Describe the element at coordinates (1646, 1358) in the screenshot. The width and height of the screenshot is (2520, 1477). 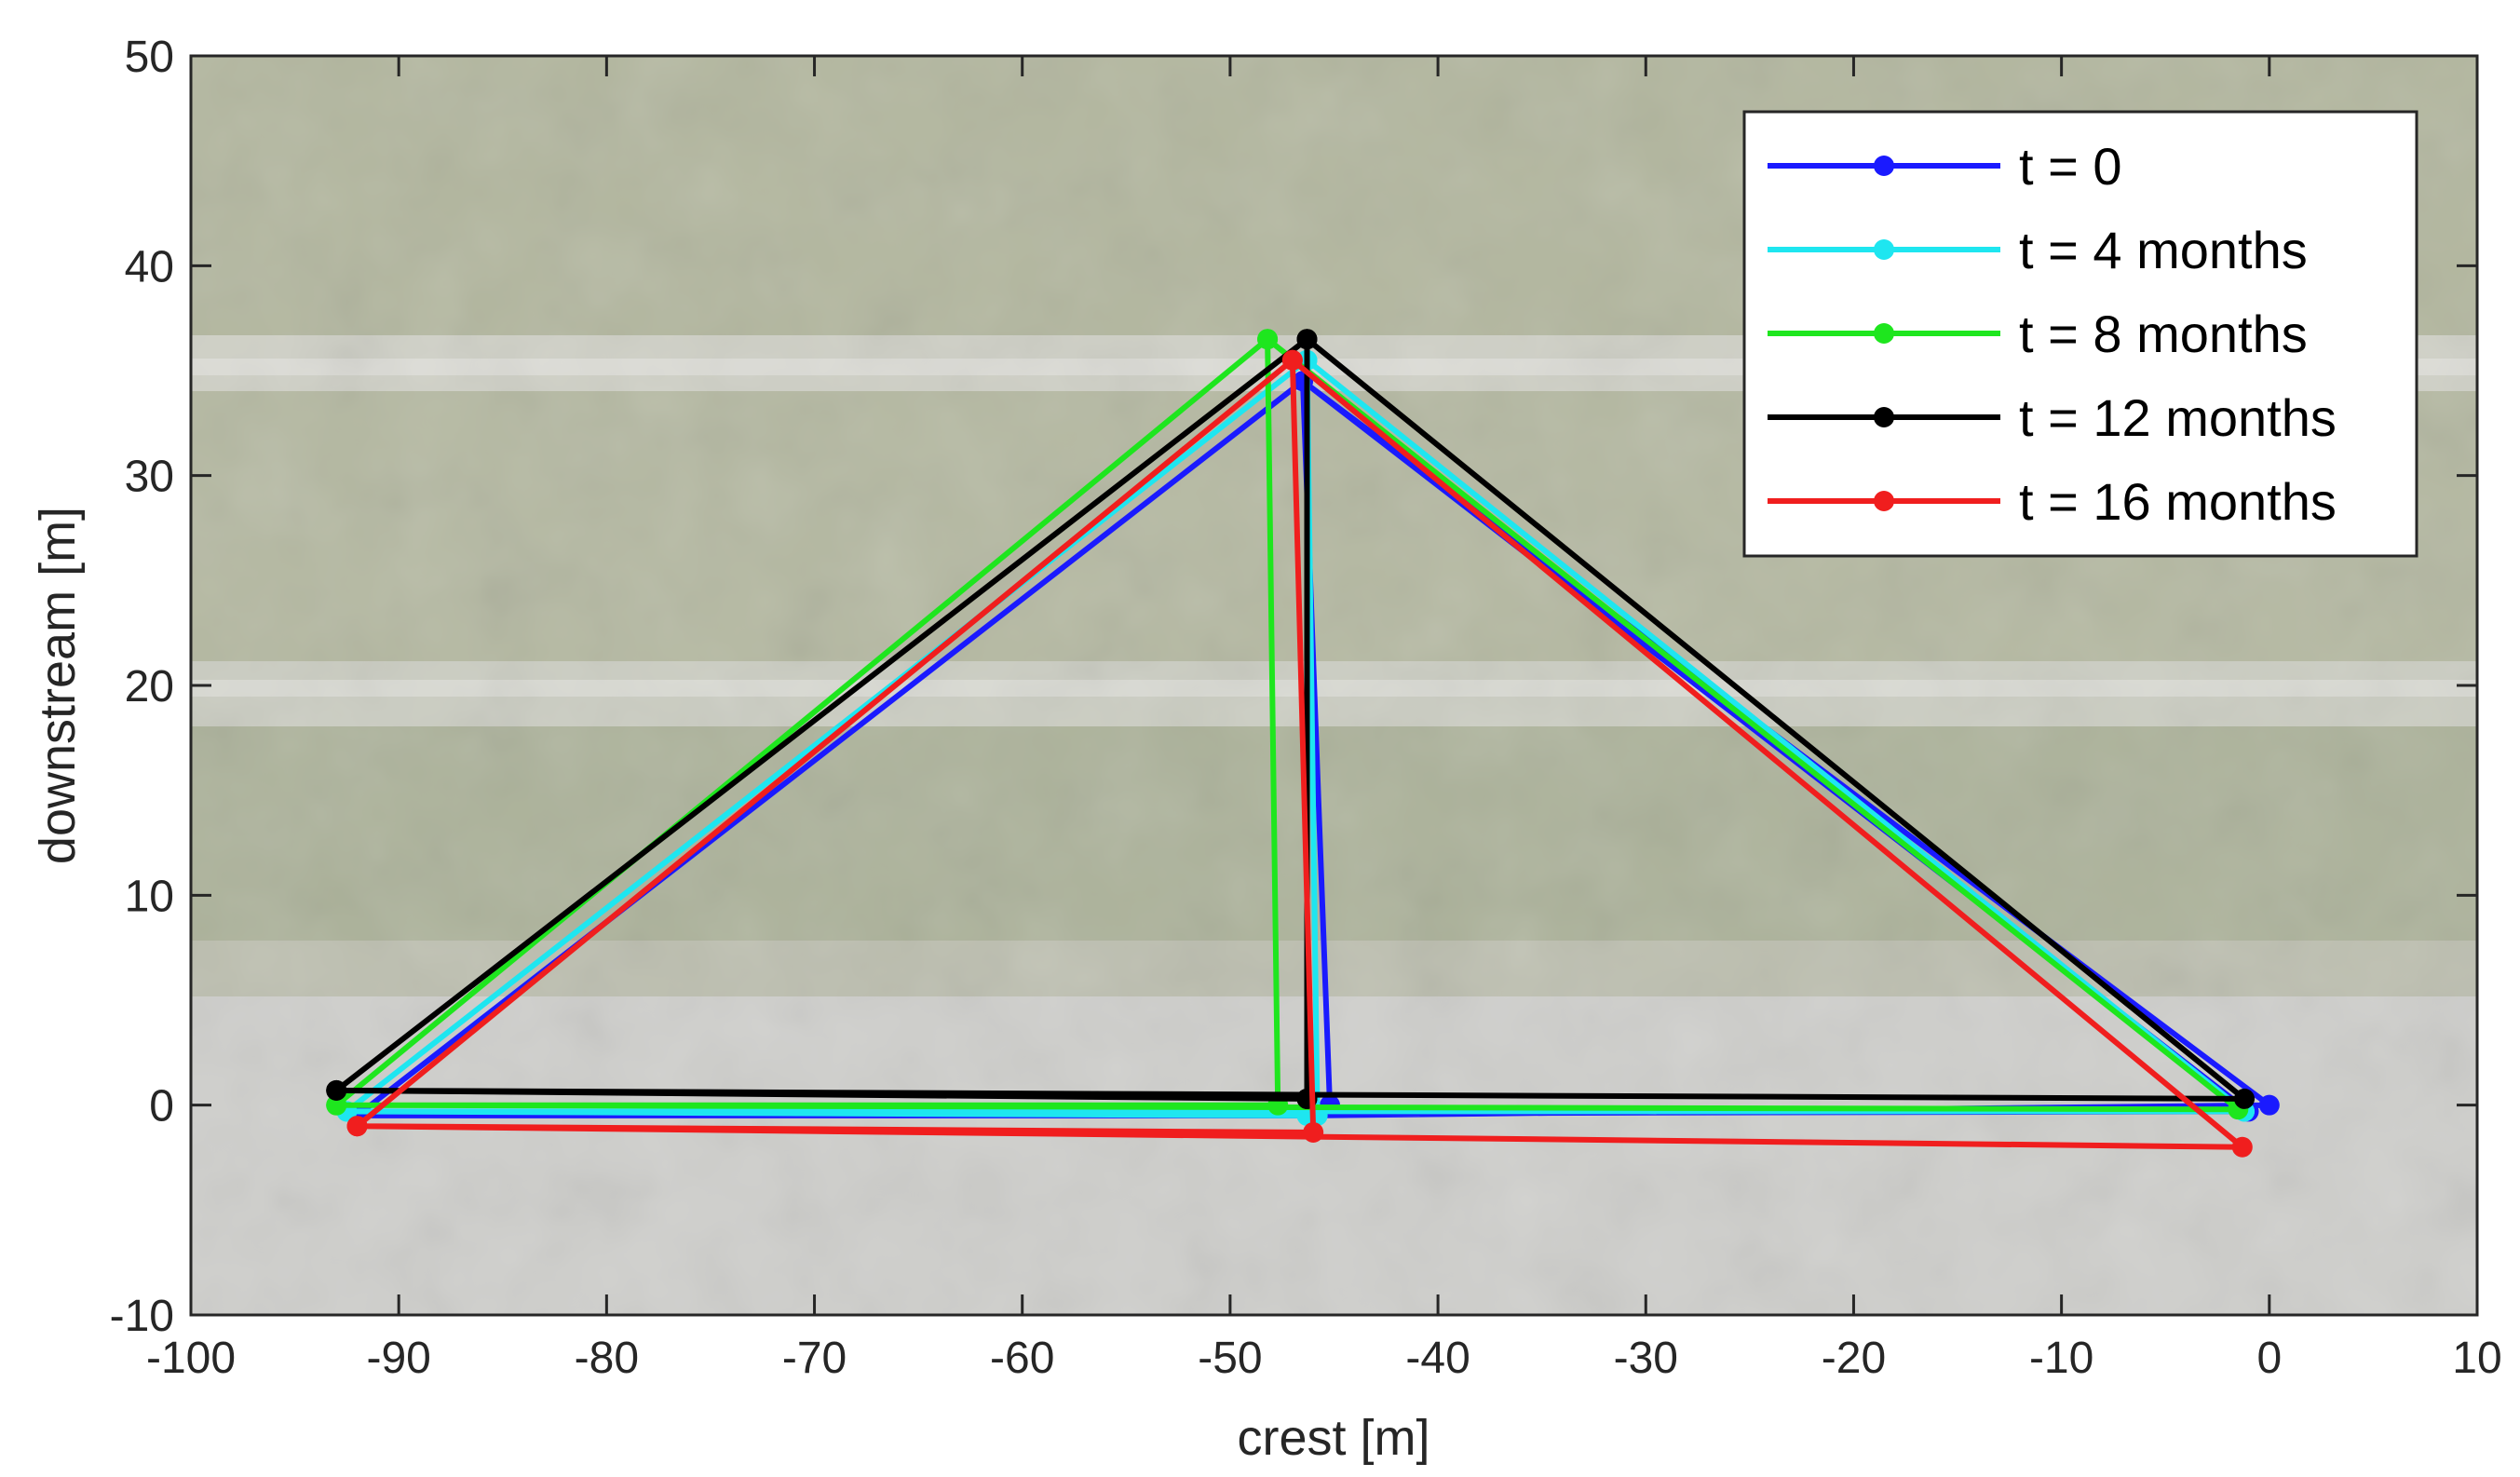
I see `x-tick-label: -30` at that location.